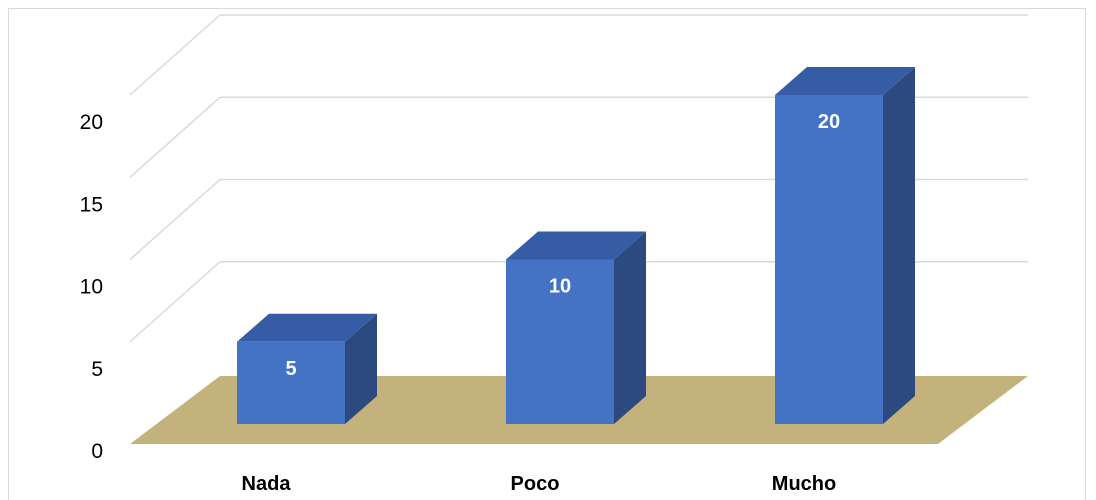 The image size is (1096, 500). I want to click on category-label-poco: Poco, so click(535, 484).